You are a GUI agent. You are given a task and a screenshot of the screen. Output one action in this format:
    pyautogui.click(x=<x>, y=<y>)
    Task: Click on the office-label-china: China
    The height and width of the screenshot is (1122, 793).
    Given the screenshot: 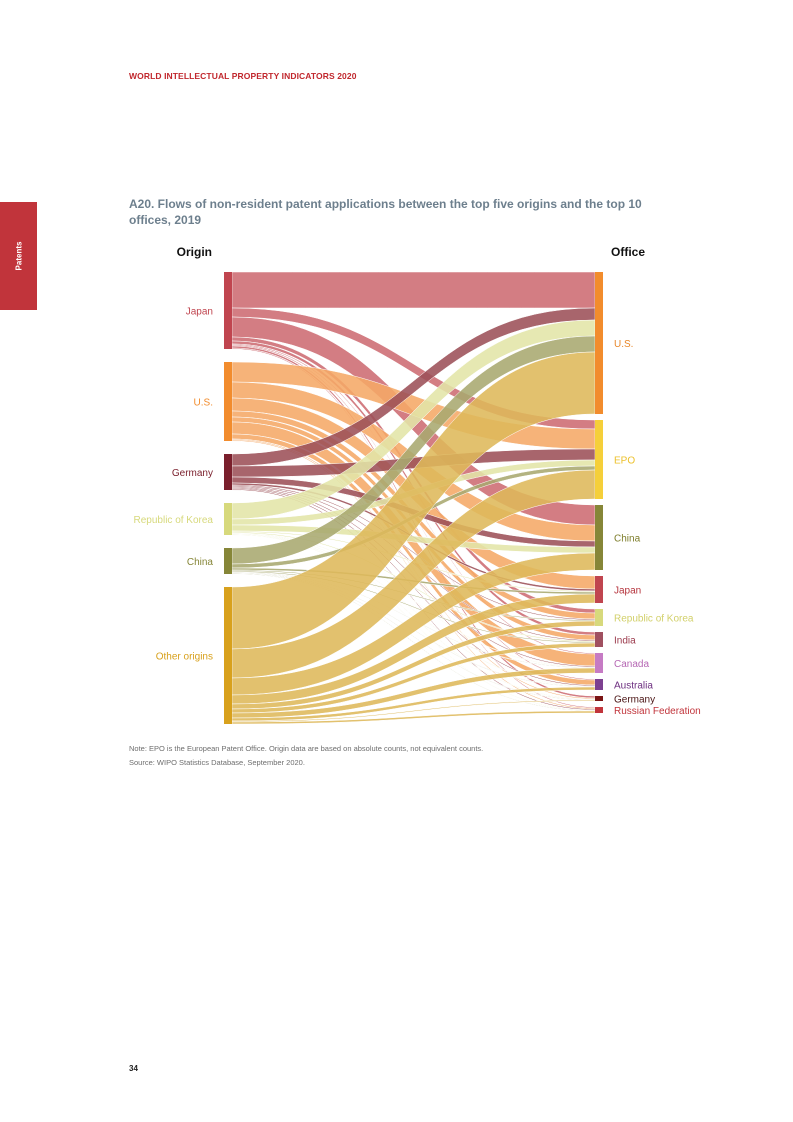 What is the action you would take?
    pyautogui.click(x=627, y=539)
    